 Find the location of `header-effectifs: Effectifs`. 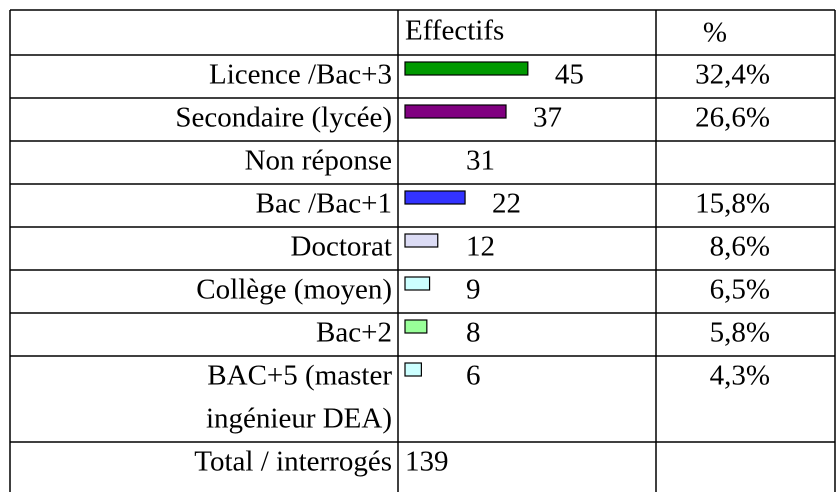

header-effectifs: Effectifs is located at coordinates (454, 31).